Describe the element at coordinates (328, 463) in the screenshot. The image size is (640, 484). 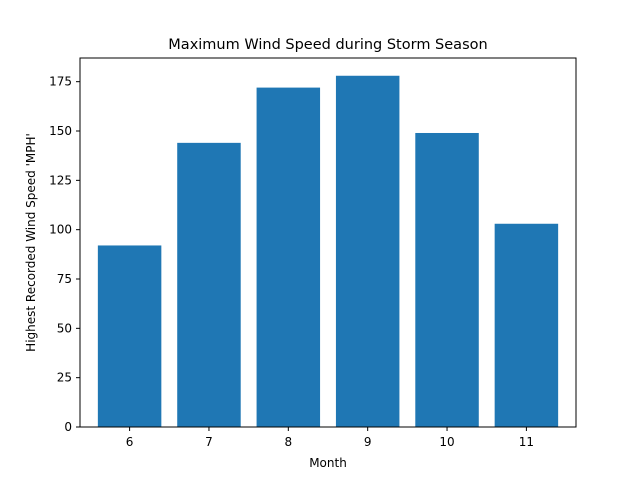
I see `x-axis-label: Month` at that location.